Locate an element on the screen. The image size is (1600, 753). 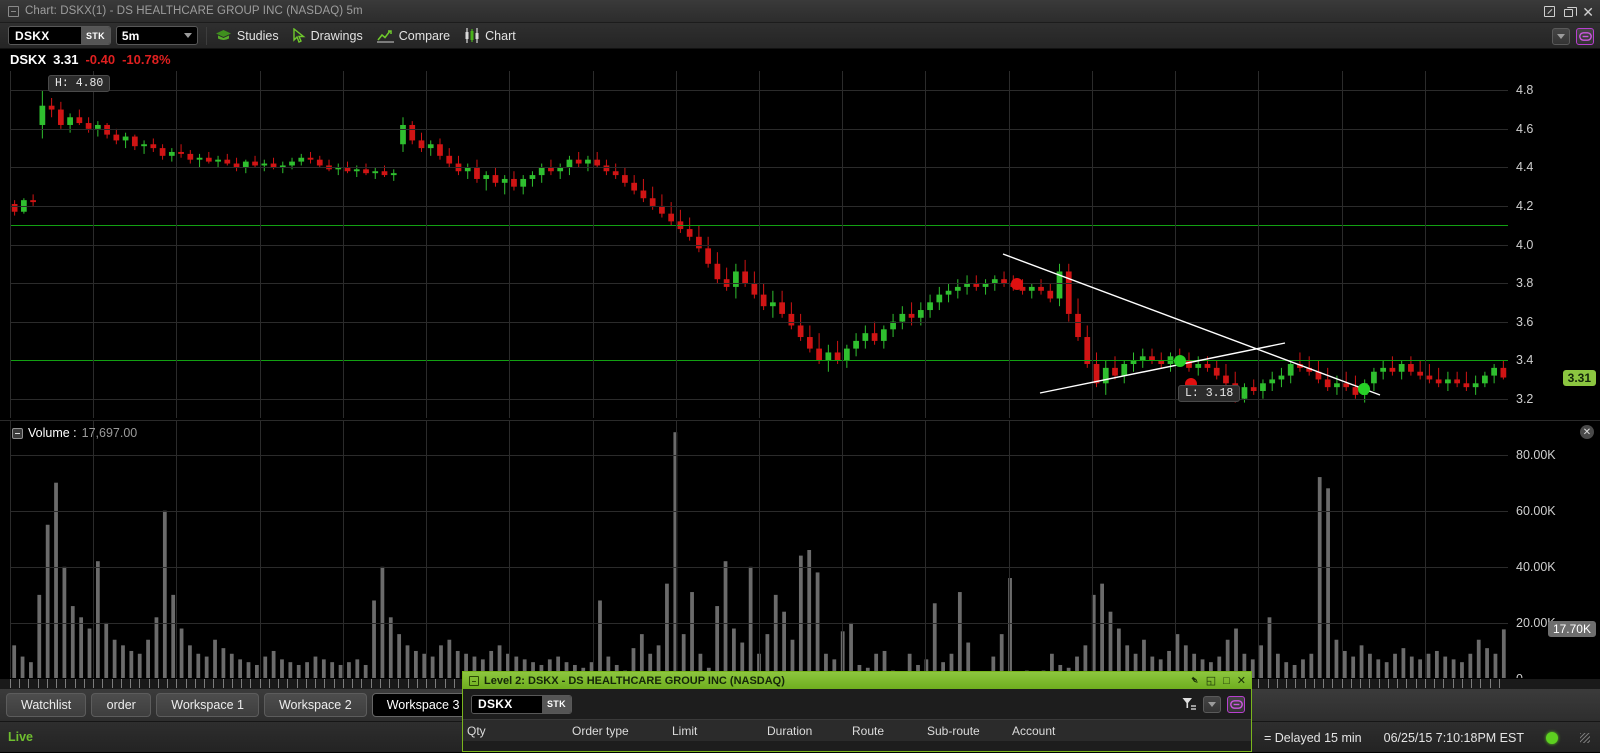
maximize-icon: □ is located at coordinates (1226, 680).